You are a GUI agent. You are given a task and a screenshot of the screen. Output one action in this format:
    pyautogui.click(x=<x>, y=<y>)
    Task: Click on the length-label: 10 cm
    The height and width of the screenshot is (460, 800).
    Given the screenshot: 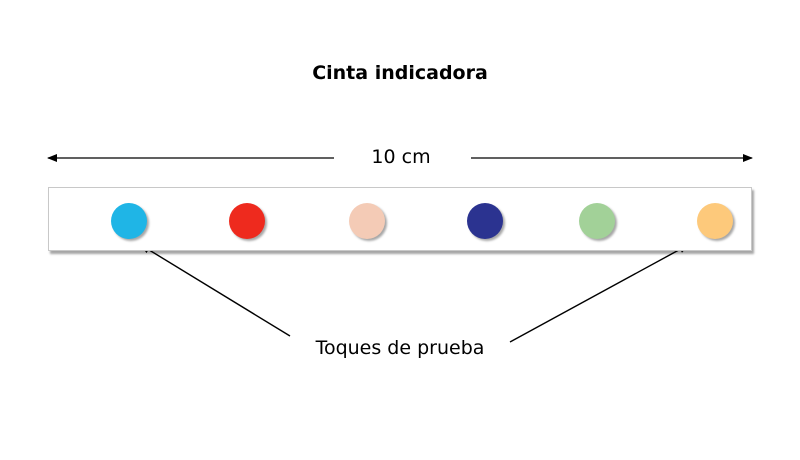 What is the action you would take?
    pyautogui.click(x=401, y=157)
    